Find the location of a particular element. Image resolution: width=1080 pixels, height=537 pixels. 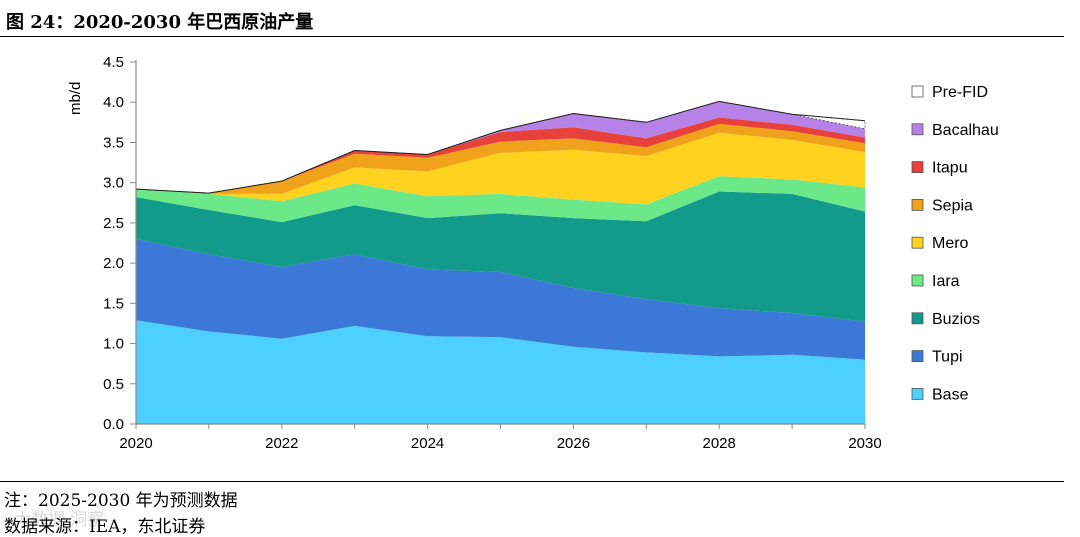

y-tick-label: 3.5 is located at coordinates (113, 142).